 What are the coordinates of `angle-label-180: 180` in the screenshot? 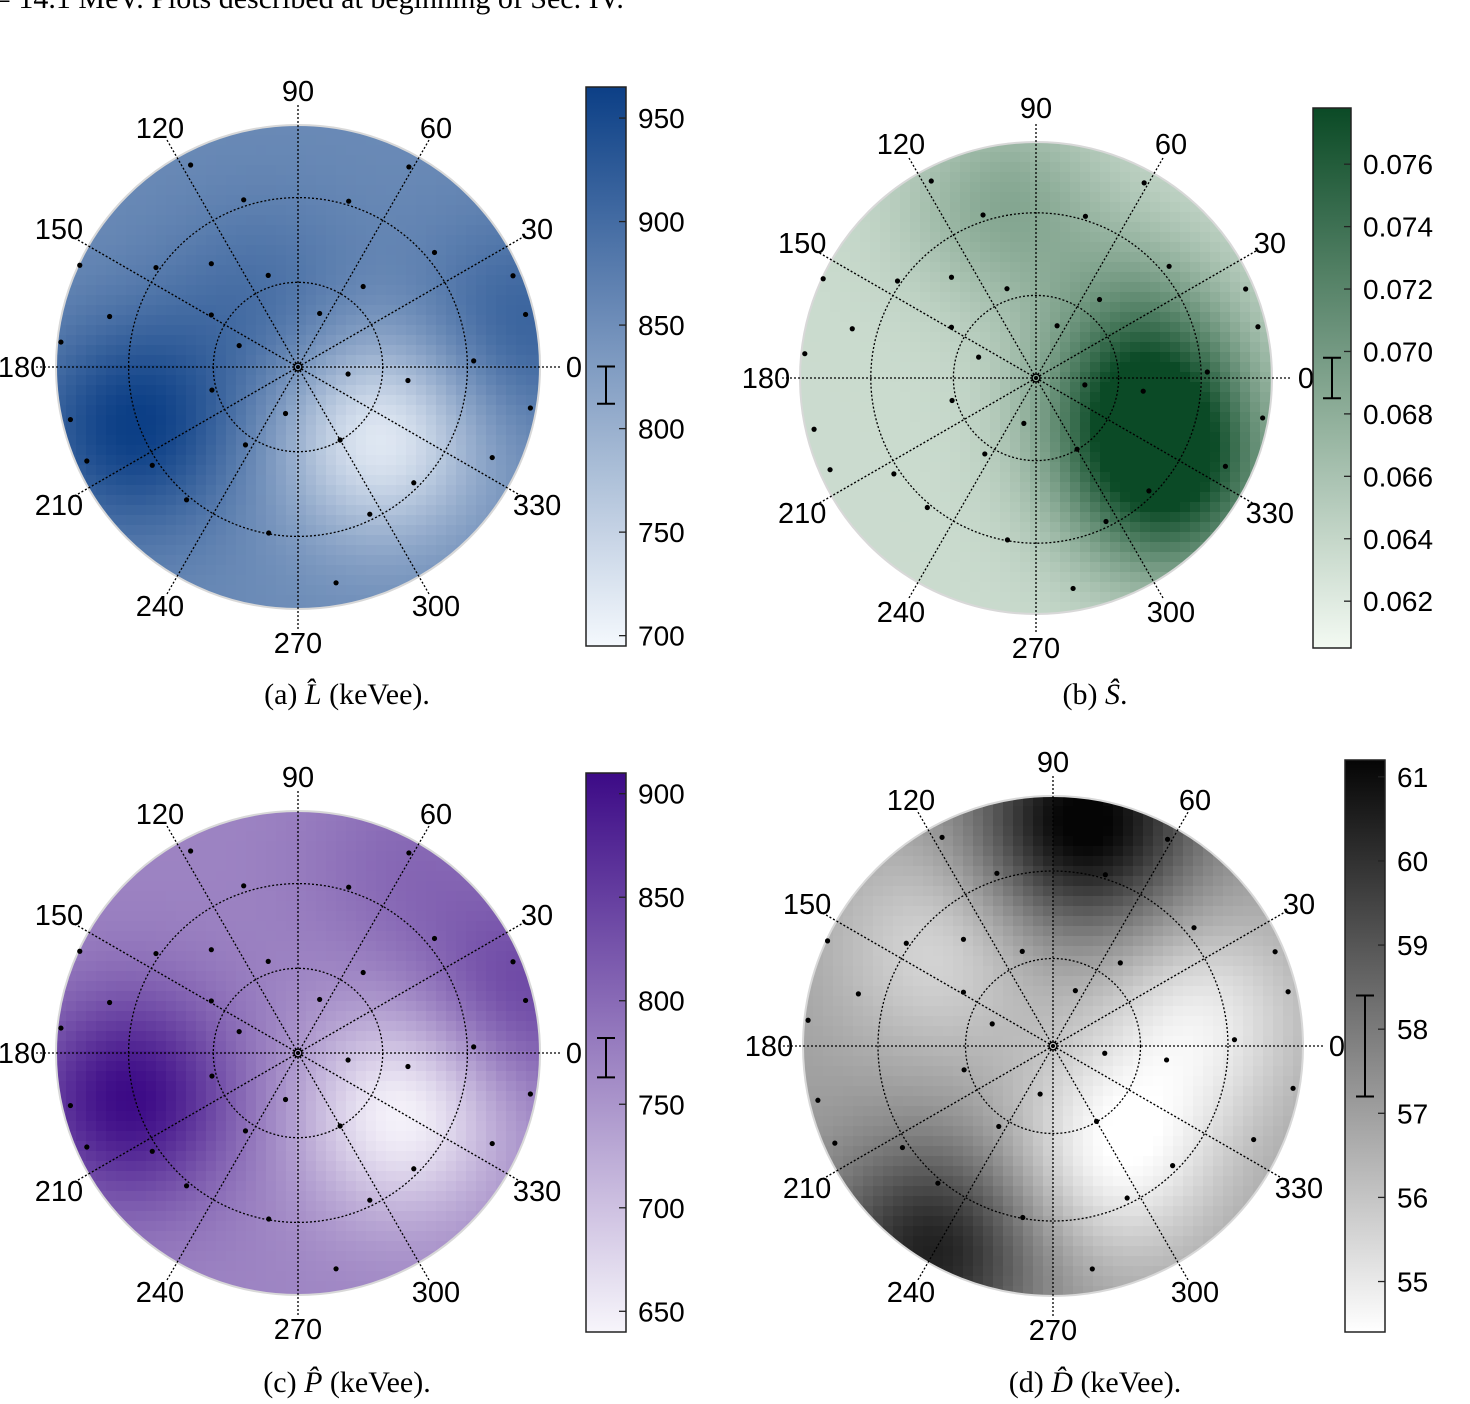 It's located at (23, 1054).